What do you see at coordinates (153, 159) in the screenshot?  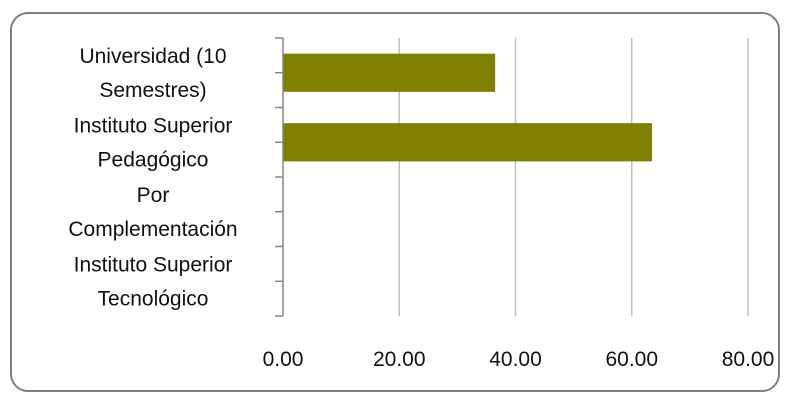 I see `category-label: Pedagógico` at bounding box center [153, 159].